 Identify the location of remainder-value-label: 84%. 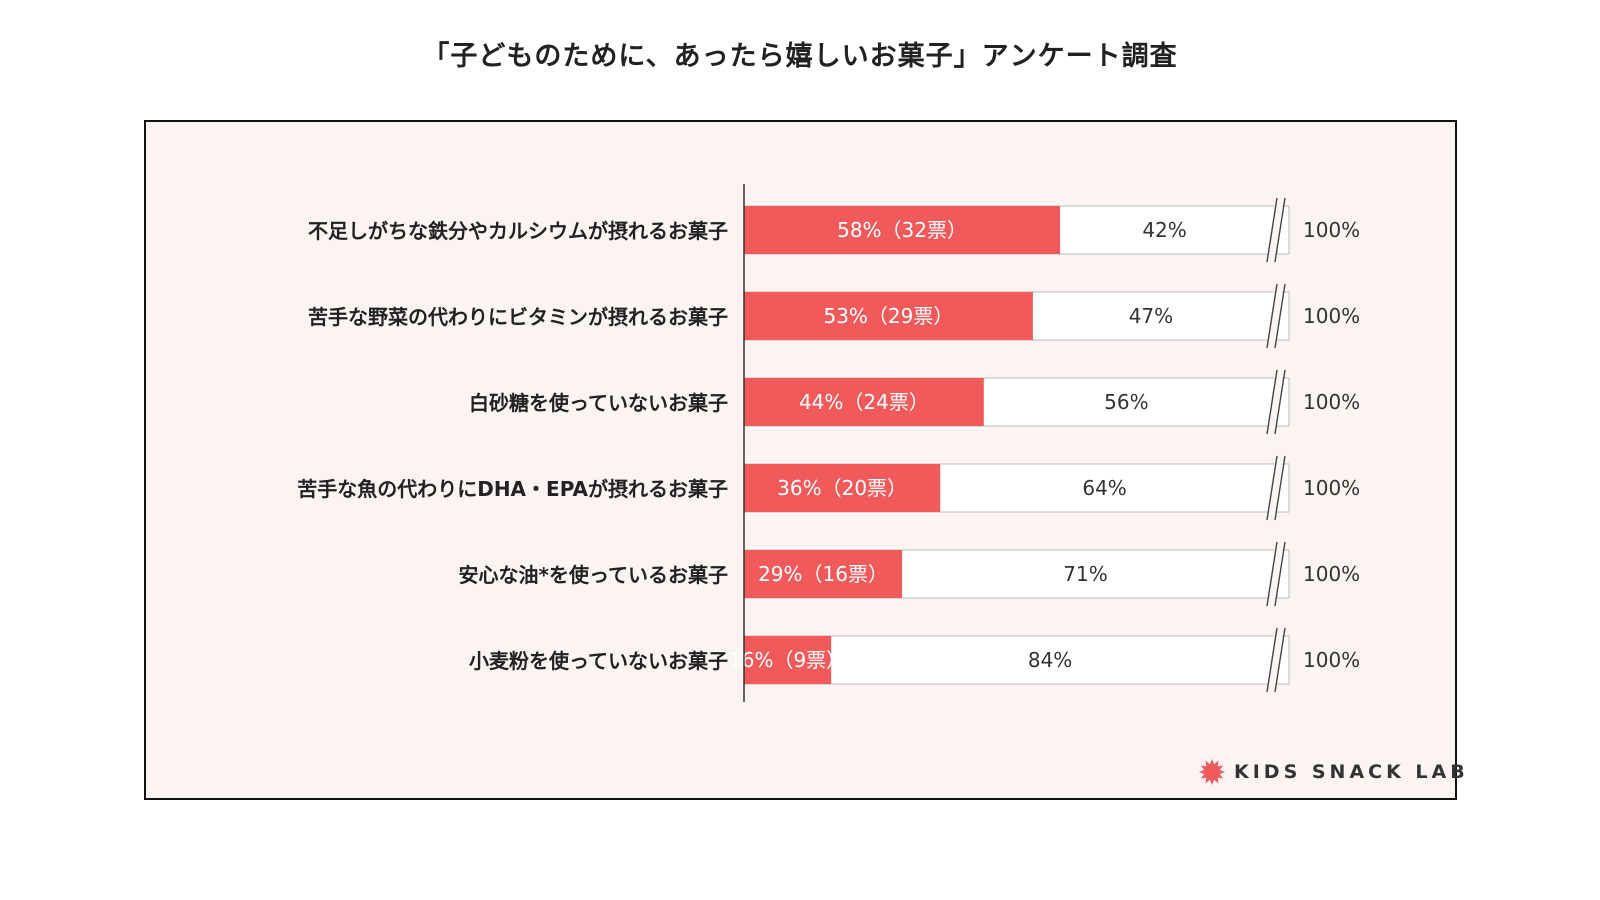
(1050, 660).